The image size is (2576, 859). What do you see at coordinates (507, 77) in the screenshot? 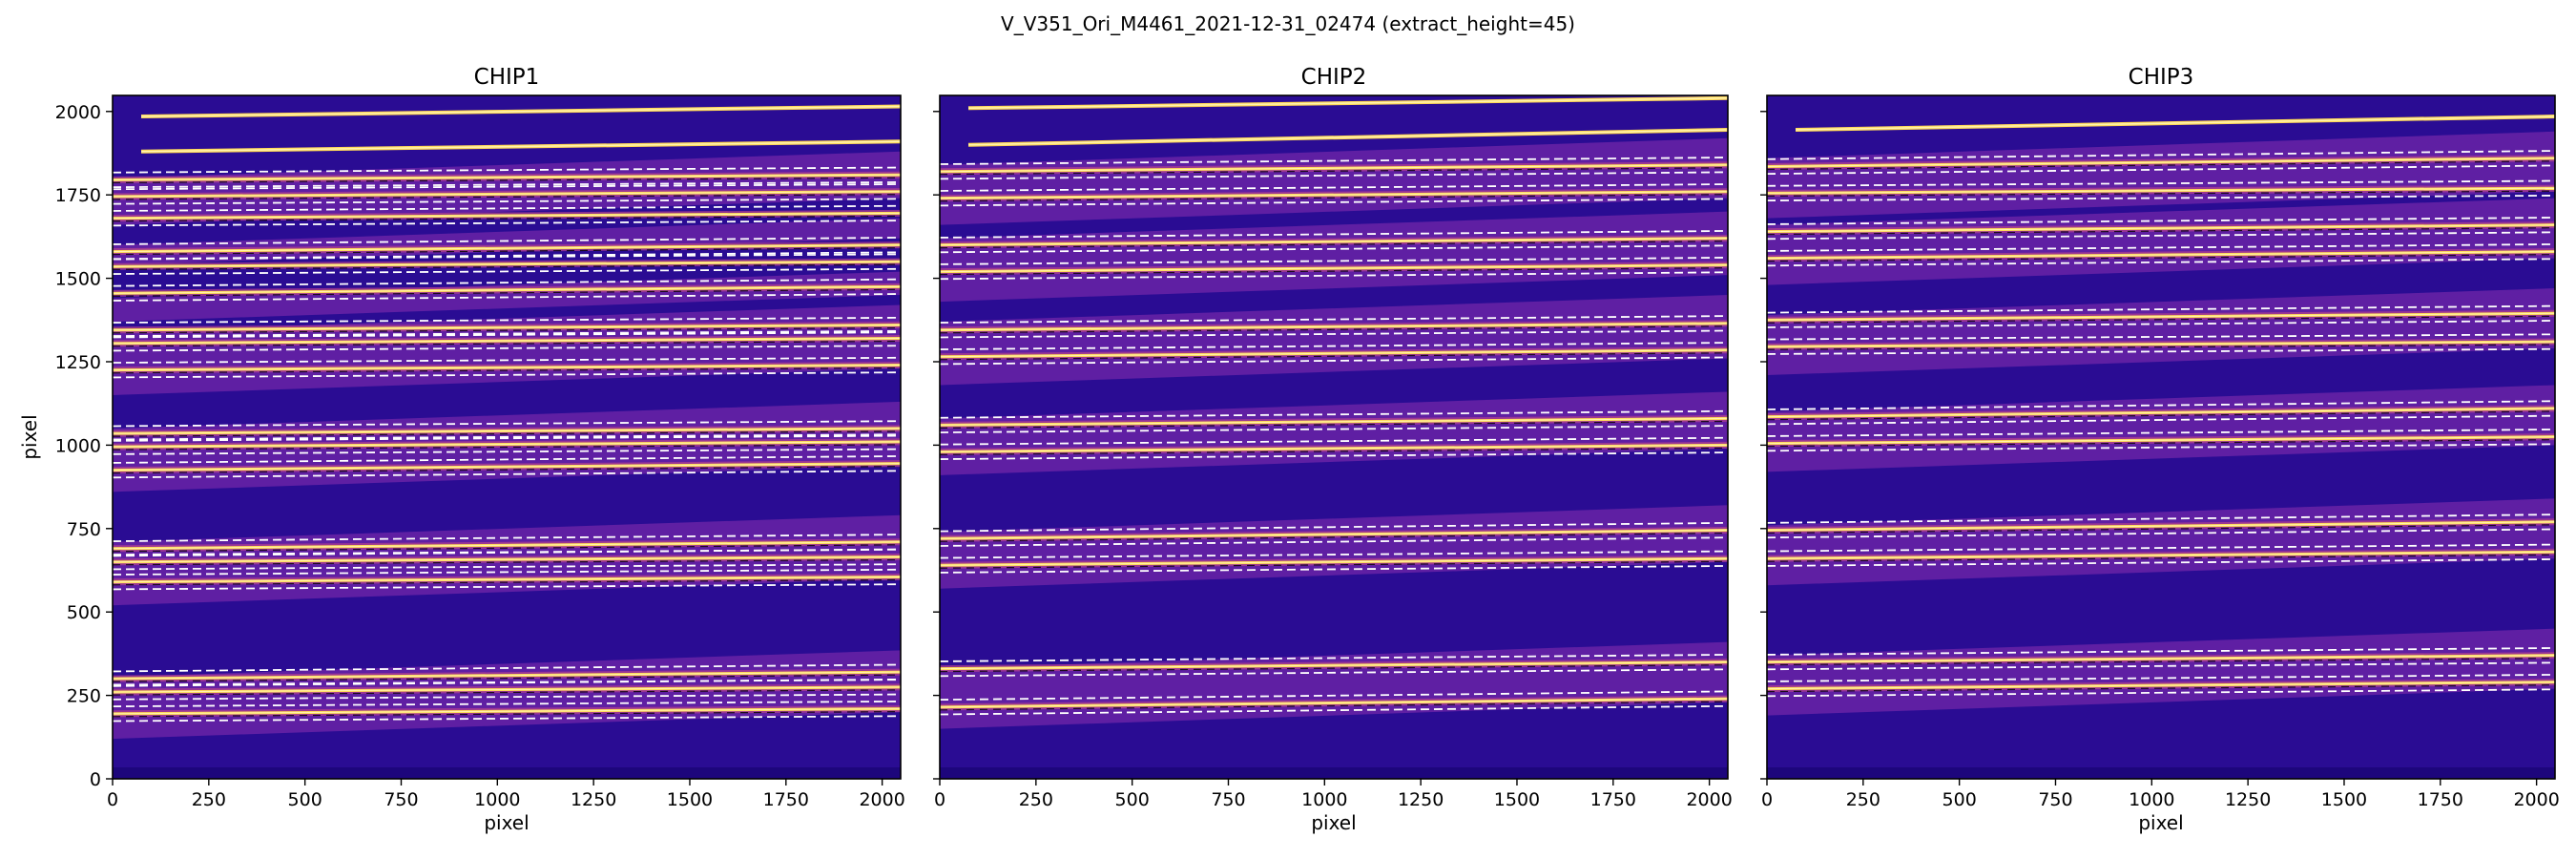
I see `panel-title: CHIP1` at bounding box center [507, 77].